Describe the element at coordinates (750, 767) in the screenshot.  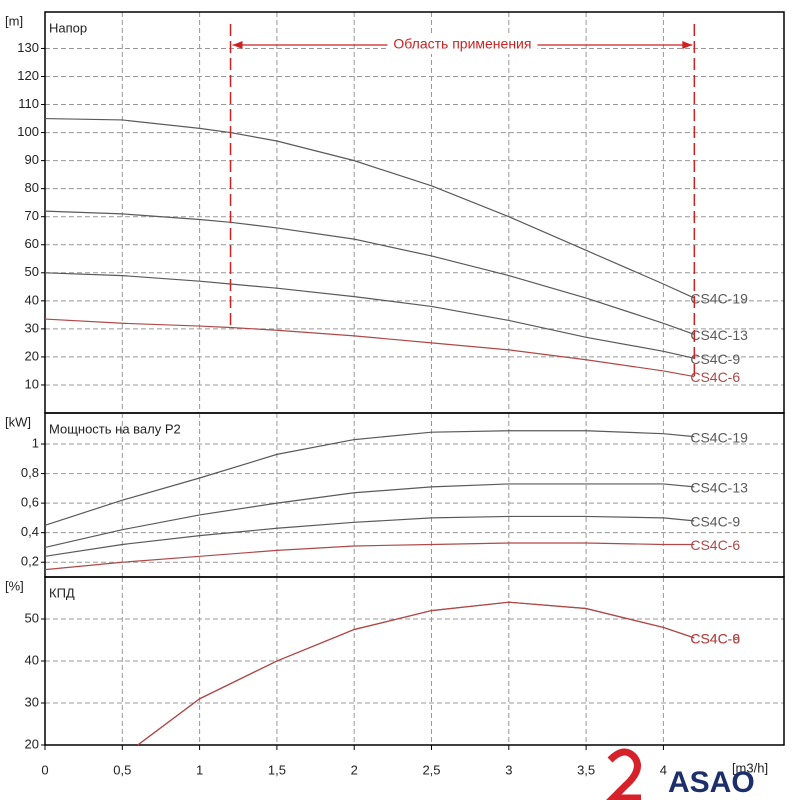
I see `x-axis-label: [m3/h]` at that location.